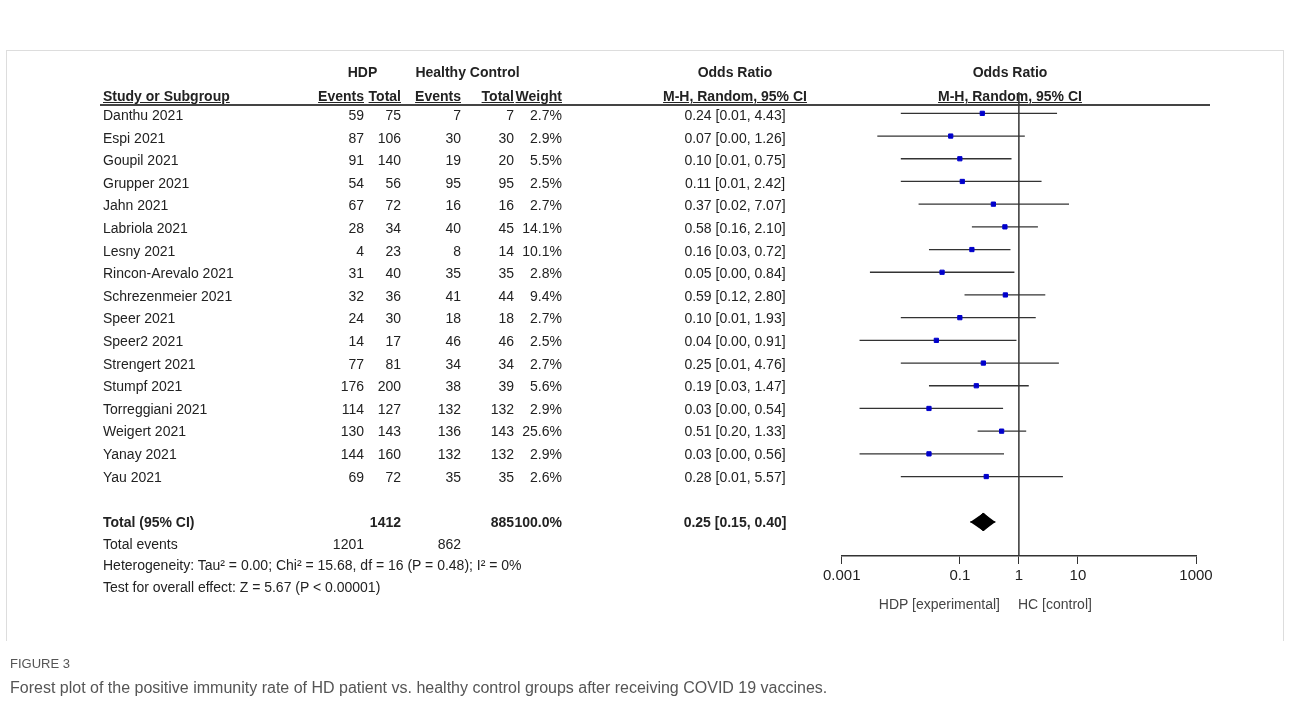  Describe the element at coordinates (735, 205) in the screenshot. I see `data-label: 0.37 [0.02, 7.07]` at that location.